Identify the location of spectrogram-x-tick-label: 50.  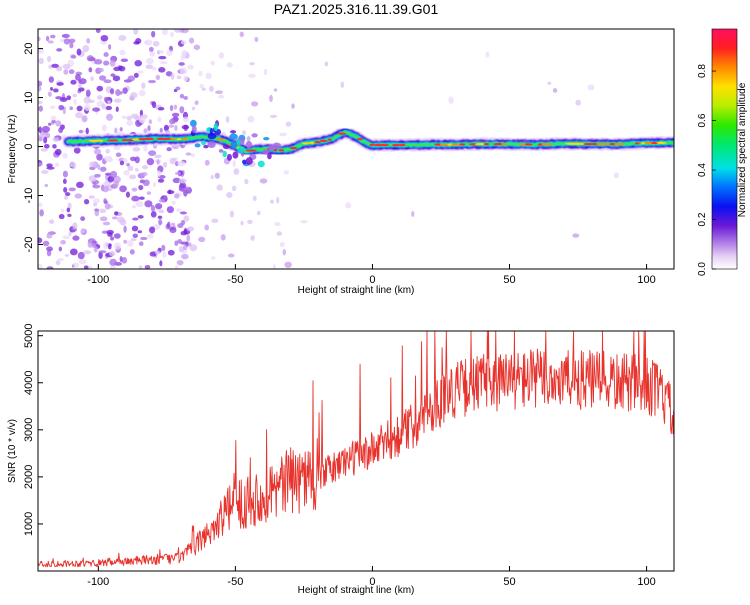
(509, 280).